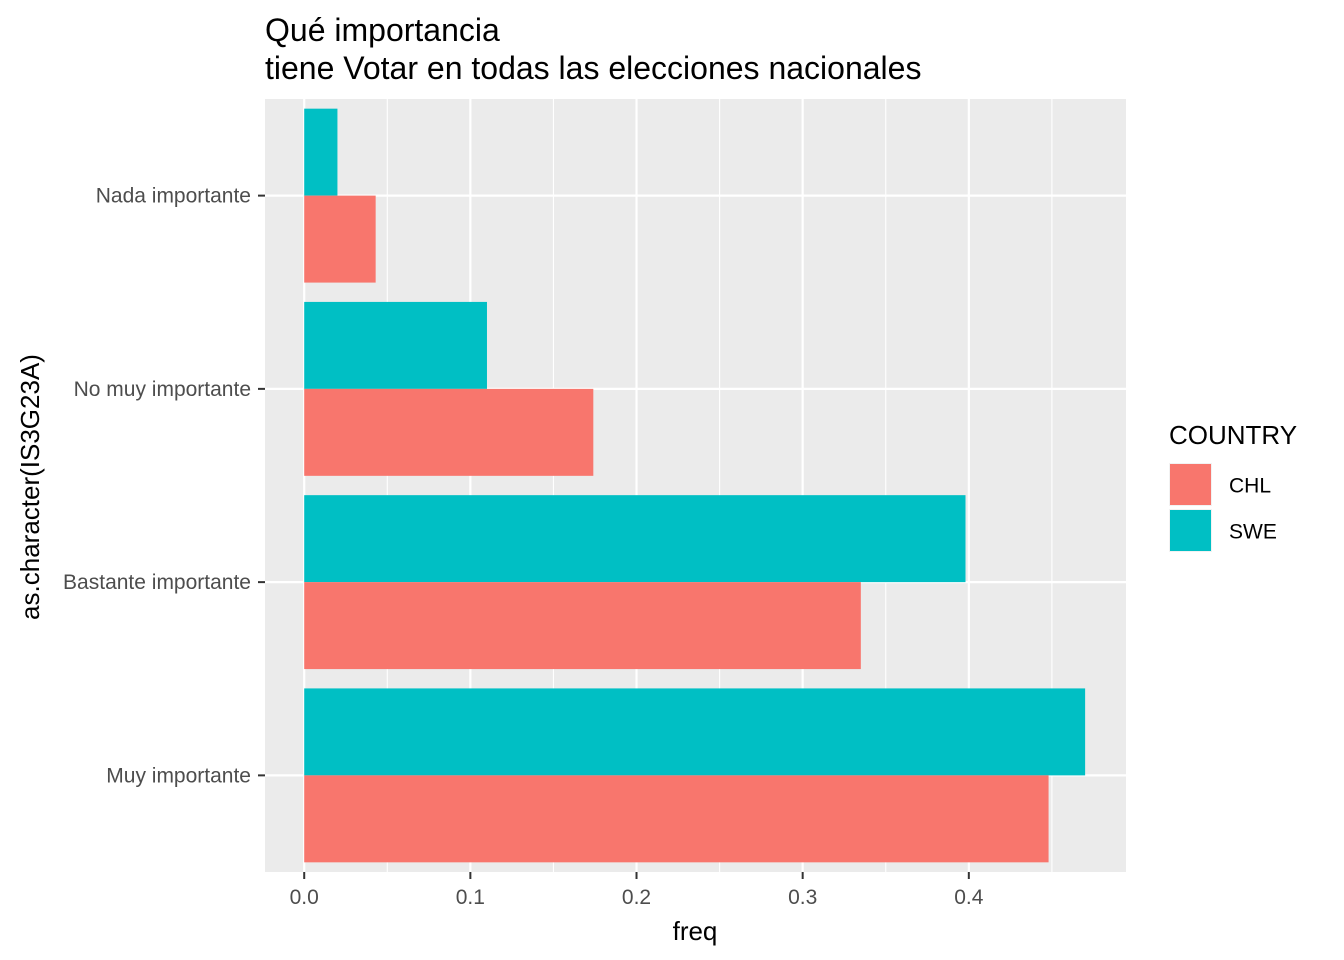 Image resolution: width=1344 pixels, height=960 pixels. What do you see at coordinates (1190, 484) in the screenshot?
I see `legend-swatch-chl` at bounding box center [1190, 484].